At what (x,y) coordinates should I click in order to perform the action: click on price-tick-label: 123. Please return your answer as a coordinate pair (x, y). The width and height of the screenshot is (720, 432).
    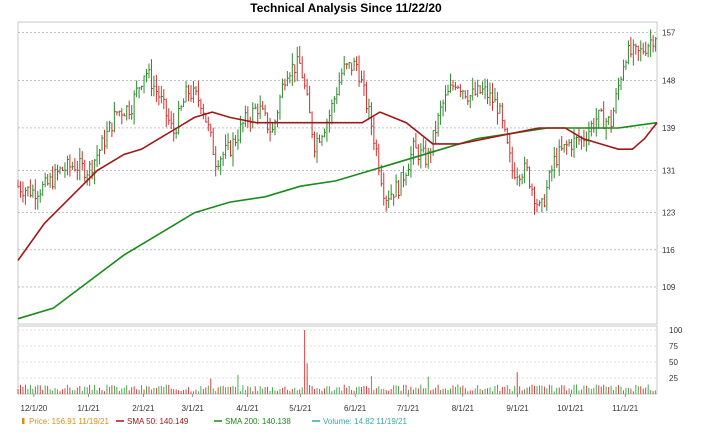
    Looking at the image, I should click on (669, 213).